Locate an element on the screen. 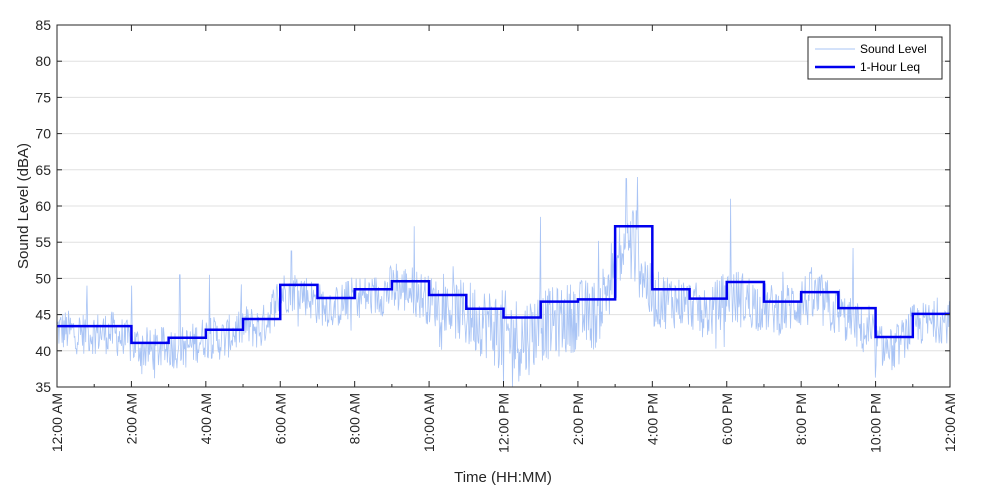 The width and height of the screenshot is (1000, 500). x-tick-label: 6:00 AM is located at coordinates (280, 418).